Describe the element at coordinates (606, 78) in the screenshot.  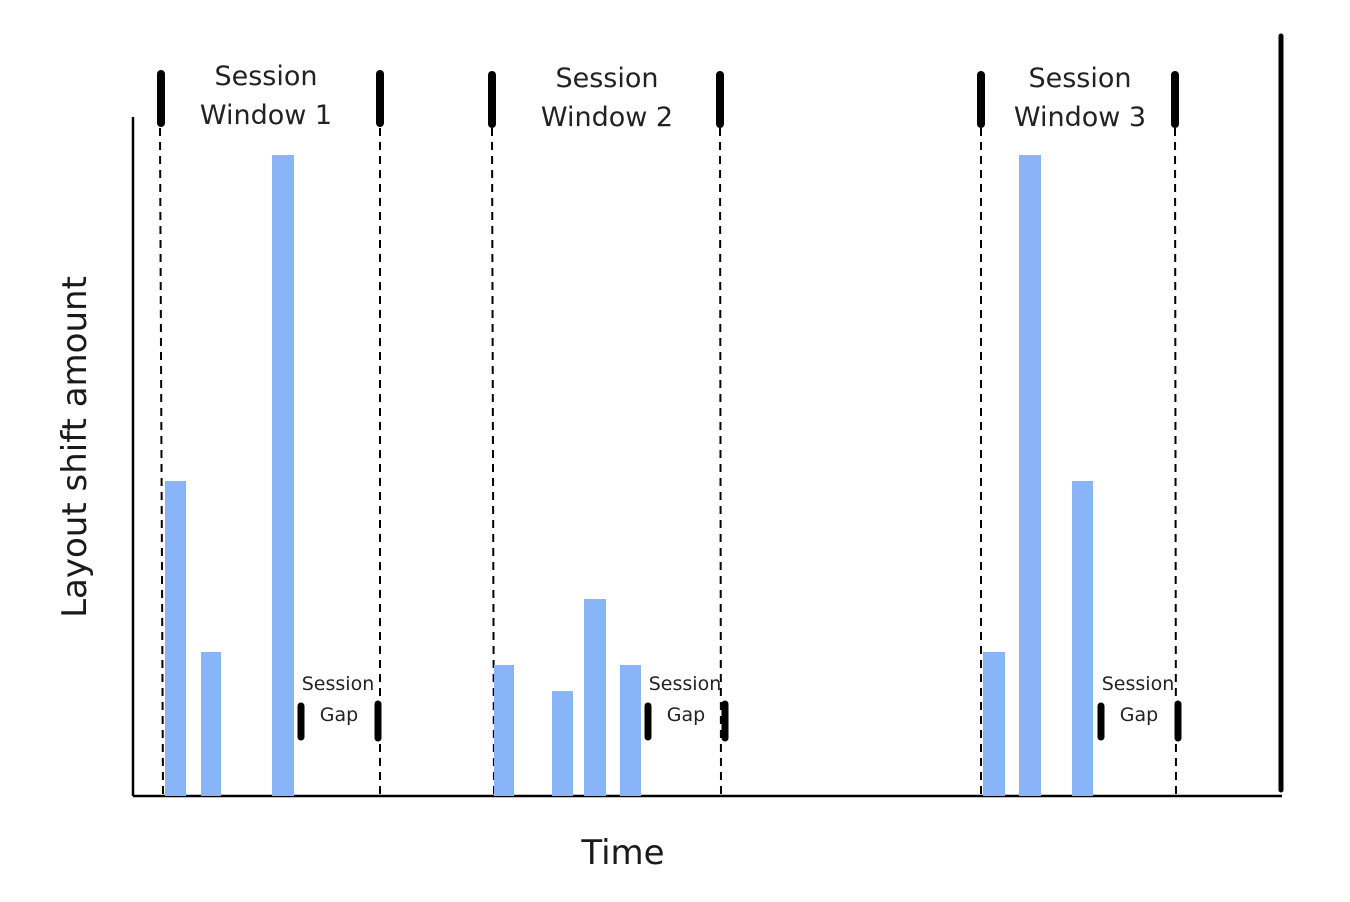
I see `window-2-title-line1: Session` at that location.